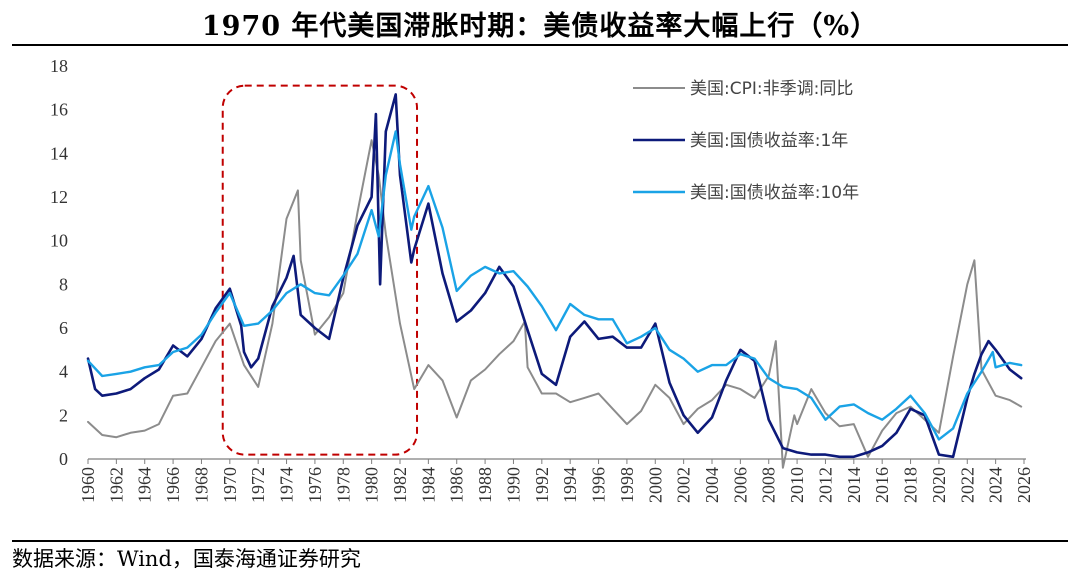 This screenshot has width=1080, height=576. What do you see at coordinates (627, 485) in the screenshot?
I see `x-tick-label: 1998` at bounding box center [627, 485].